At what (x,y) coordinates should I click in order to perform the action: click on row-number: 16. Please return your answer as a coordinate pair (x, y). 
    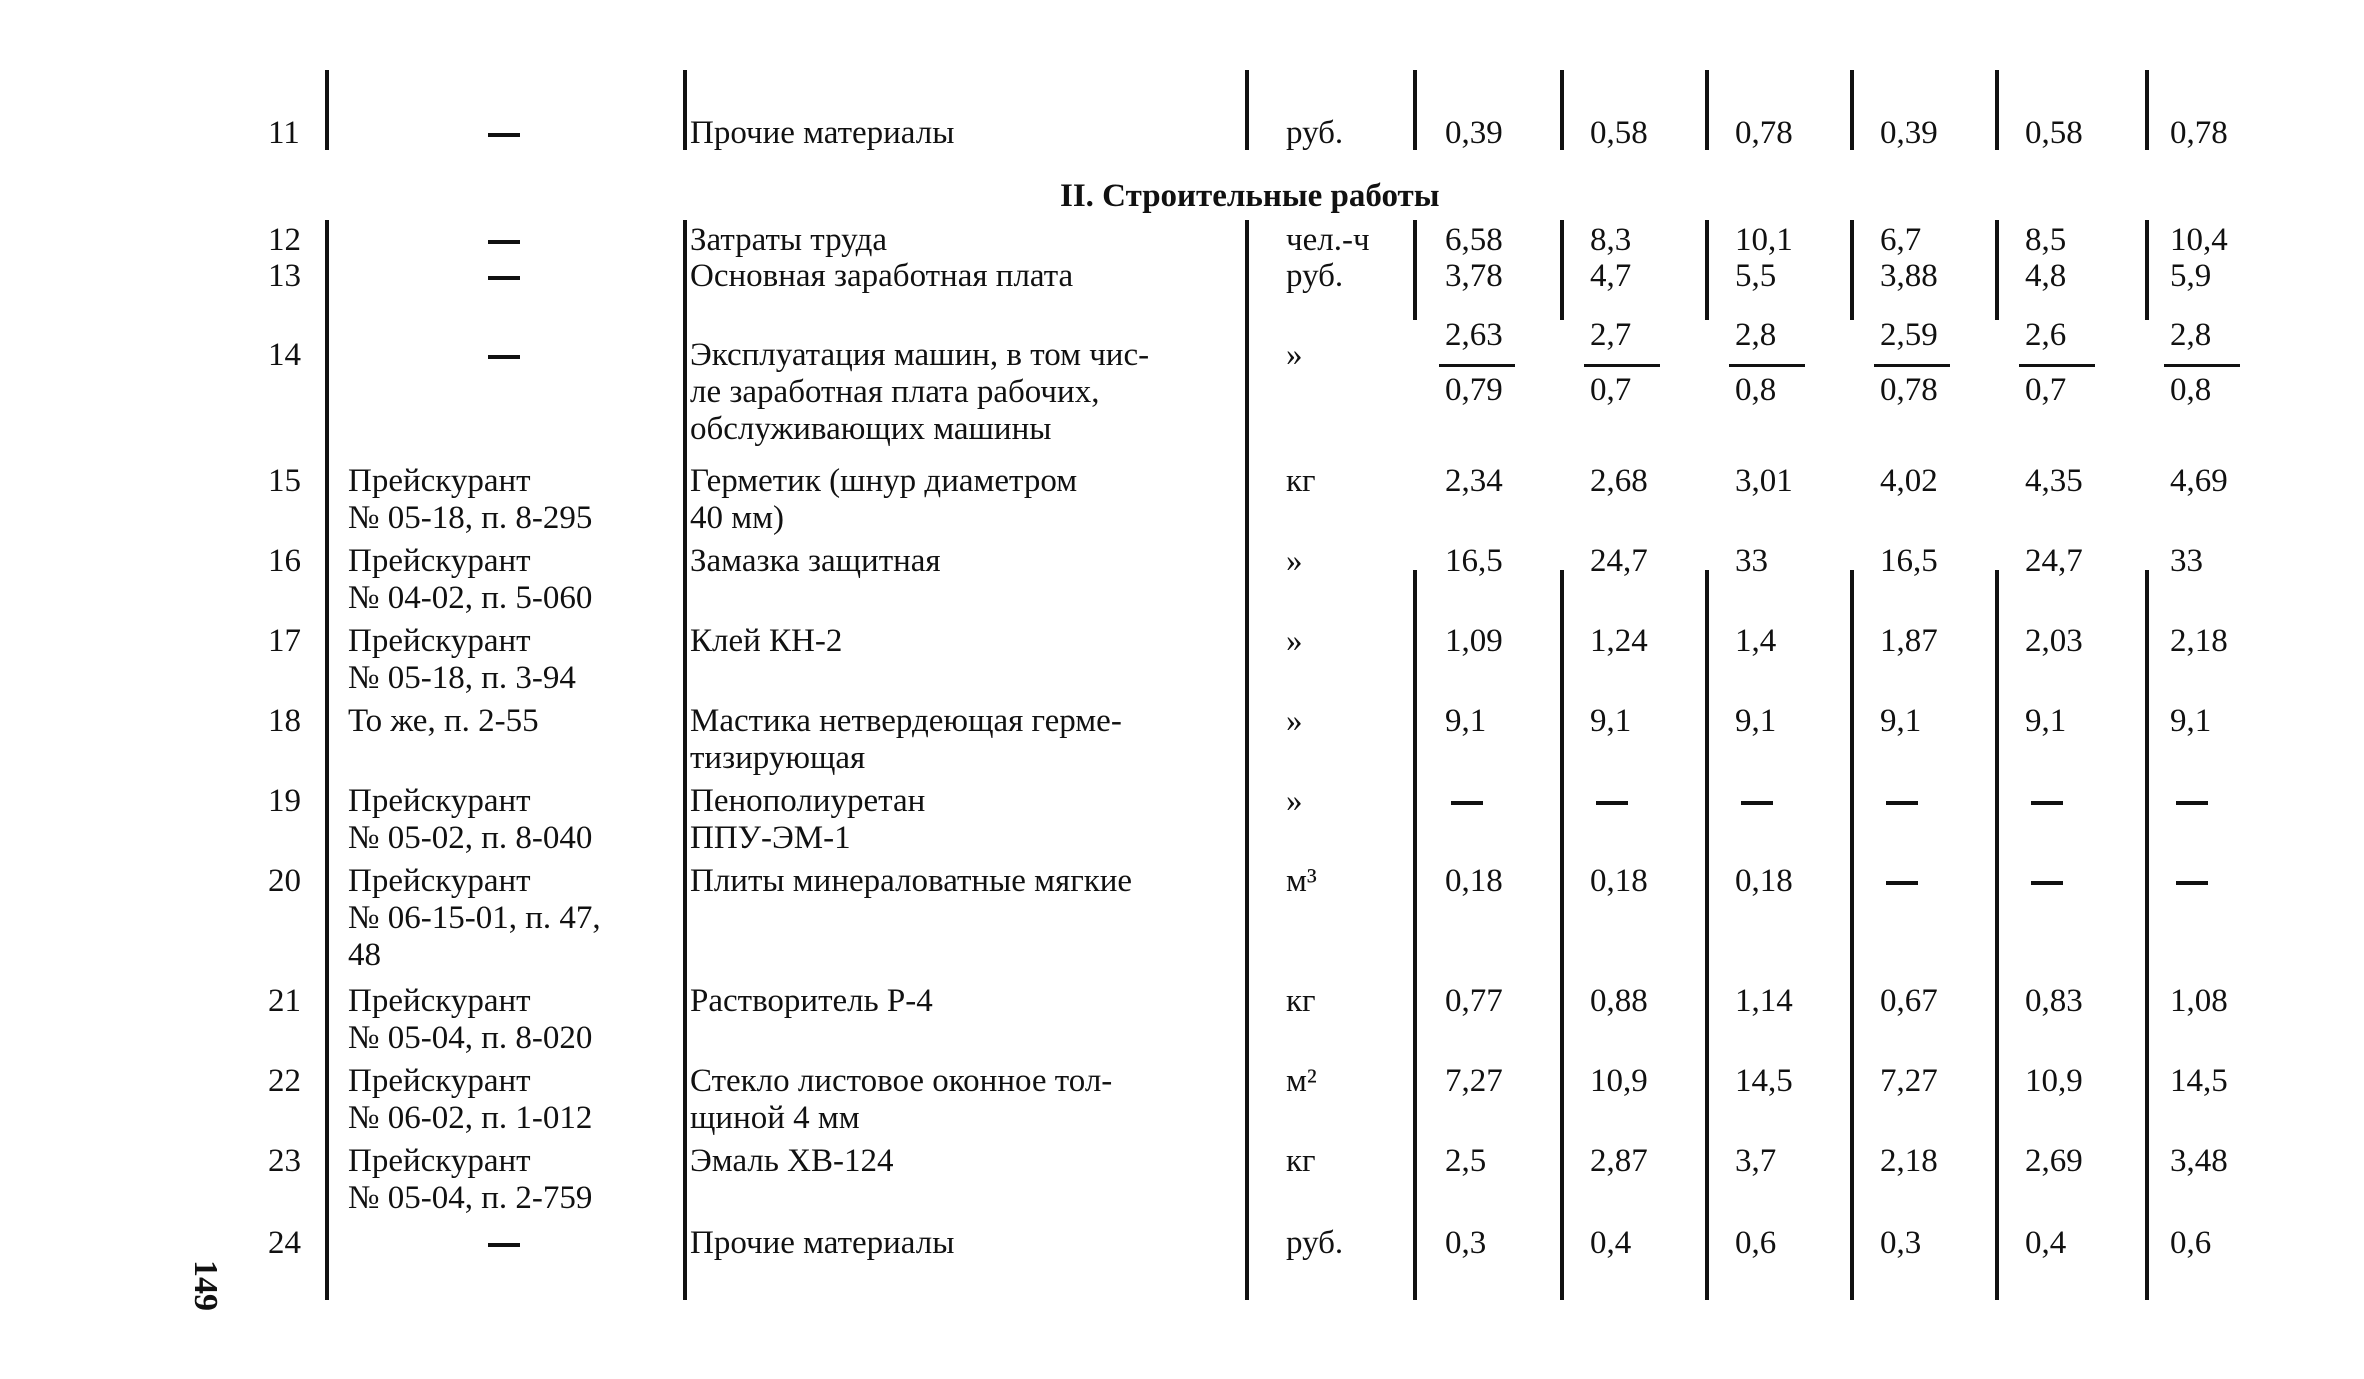
    Looking at the image, I should click on (284, 561).